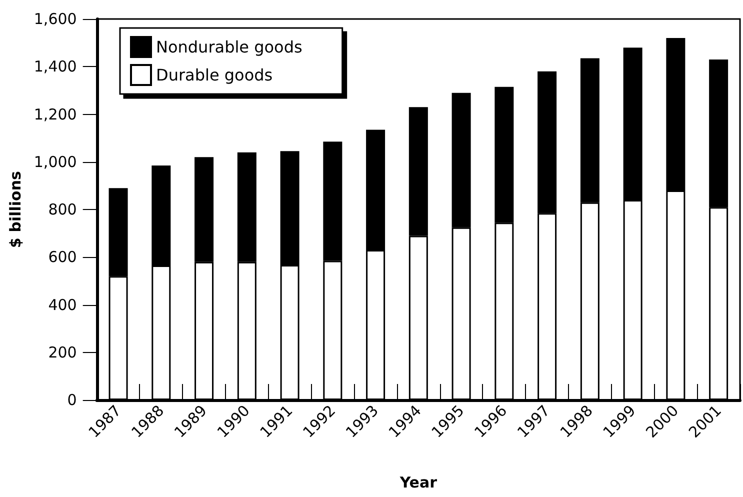 The height and width of the screenshot is (497, 743). I want to click on y-tick-label: 1,200, so click(55, 114).